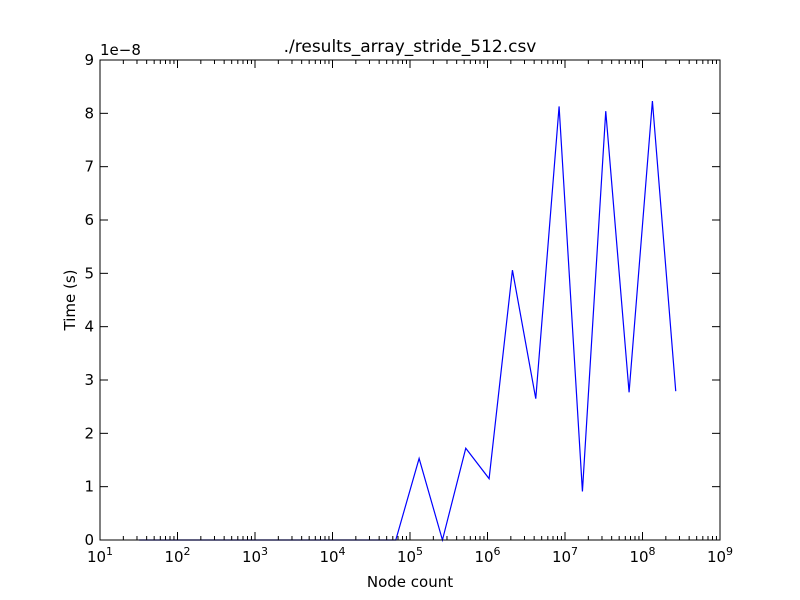 The height and width of the screenshot is (600, 800). I want to click on x-tick-label: 10², so click(177, 555).